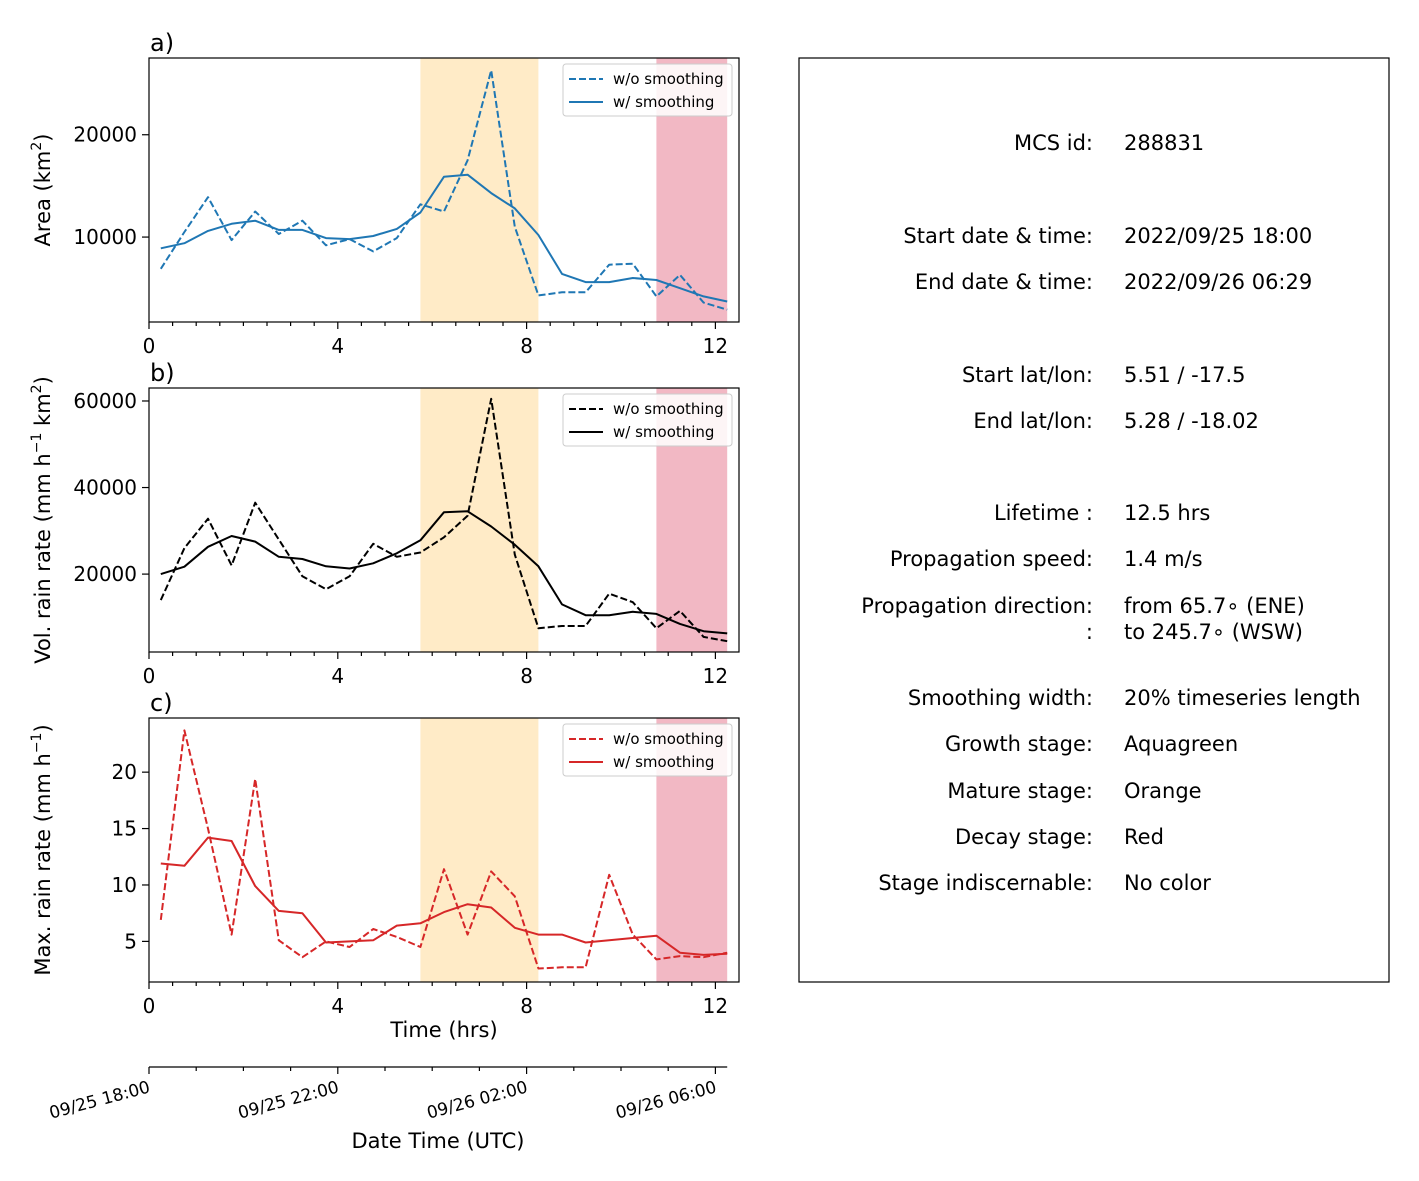 Image resolution: width=1419 pixels, height=1181 pixels. I want to click on info-label: Lifetime :, so click(1043, 513).